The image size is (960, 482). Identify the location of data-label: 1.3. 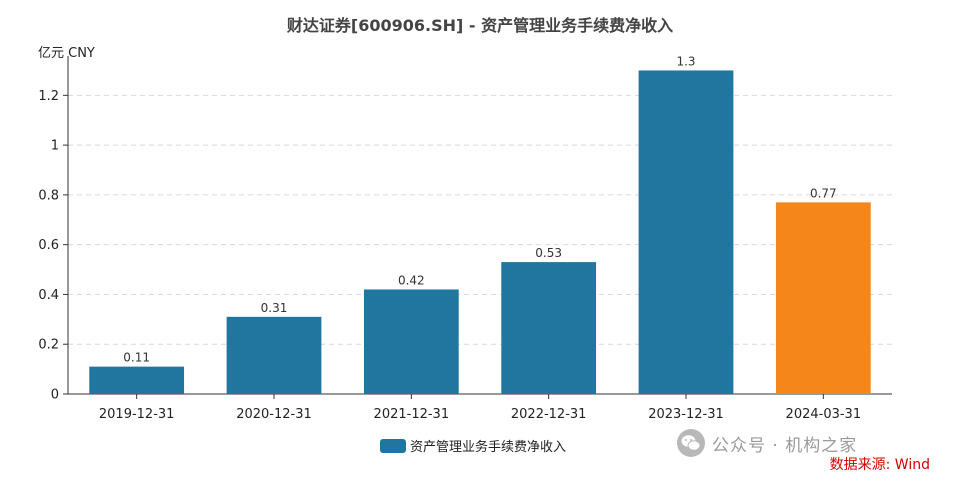
(685, 61).